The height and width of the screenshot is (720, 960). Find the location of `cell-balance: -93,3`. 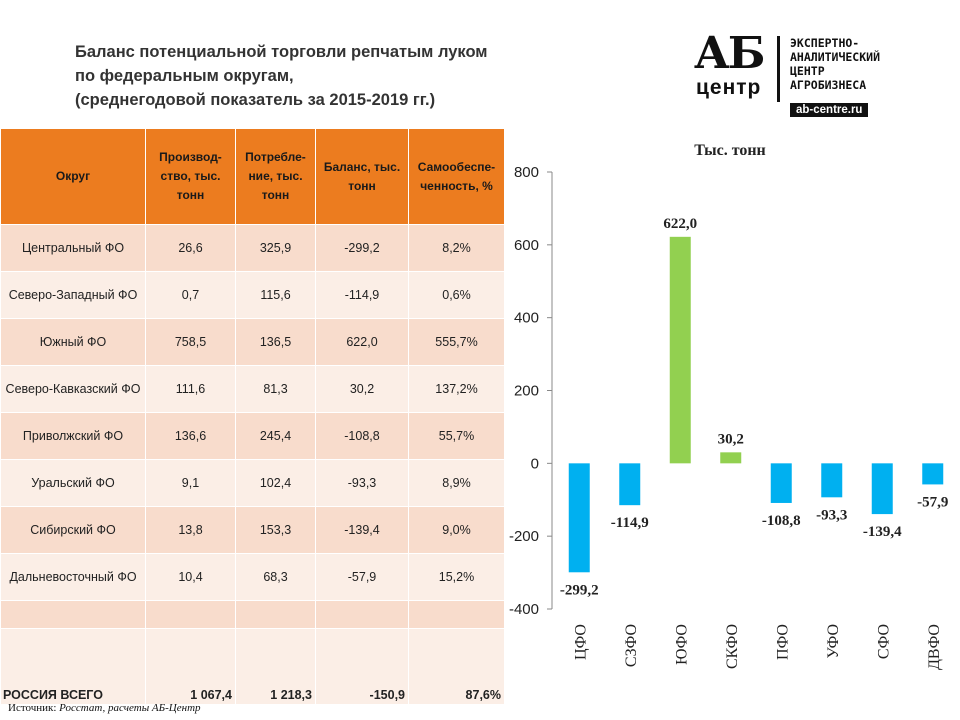

cell-balance: -93,3 is located at coordinates (362, 483).